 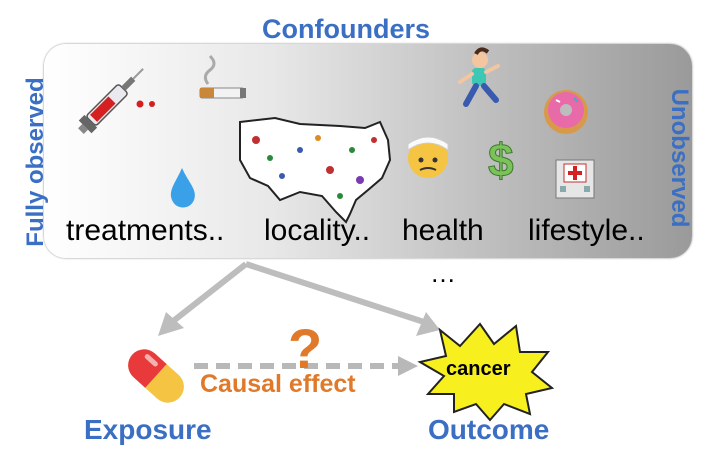 What do you see at coordinates (489, 429) in the screenshot?
I see `outcome-label: Outcome` at bounding box center [489, 429].